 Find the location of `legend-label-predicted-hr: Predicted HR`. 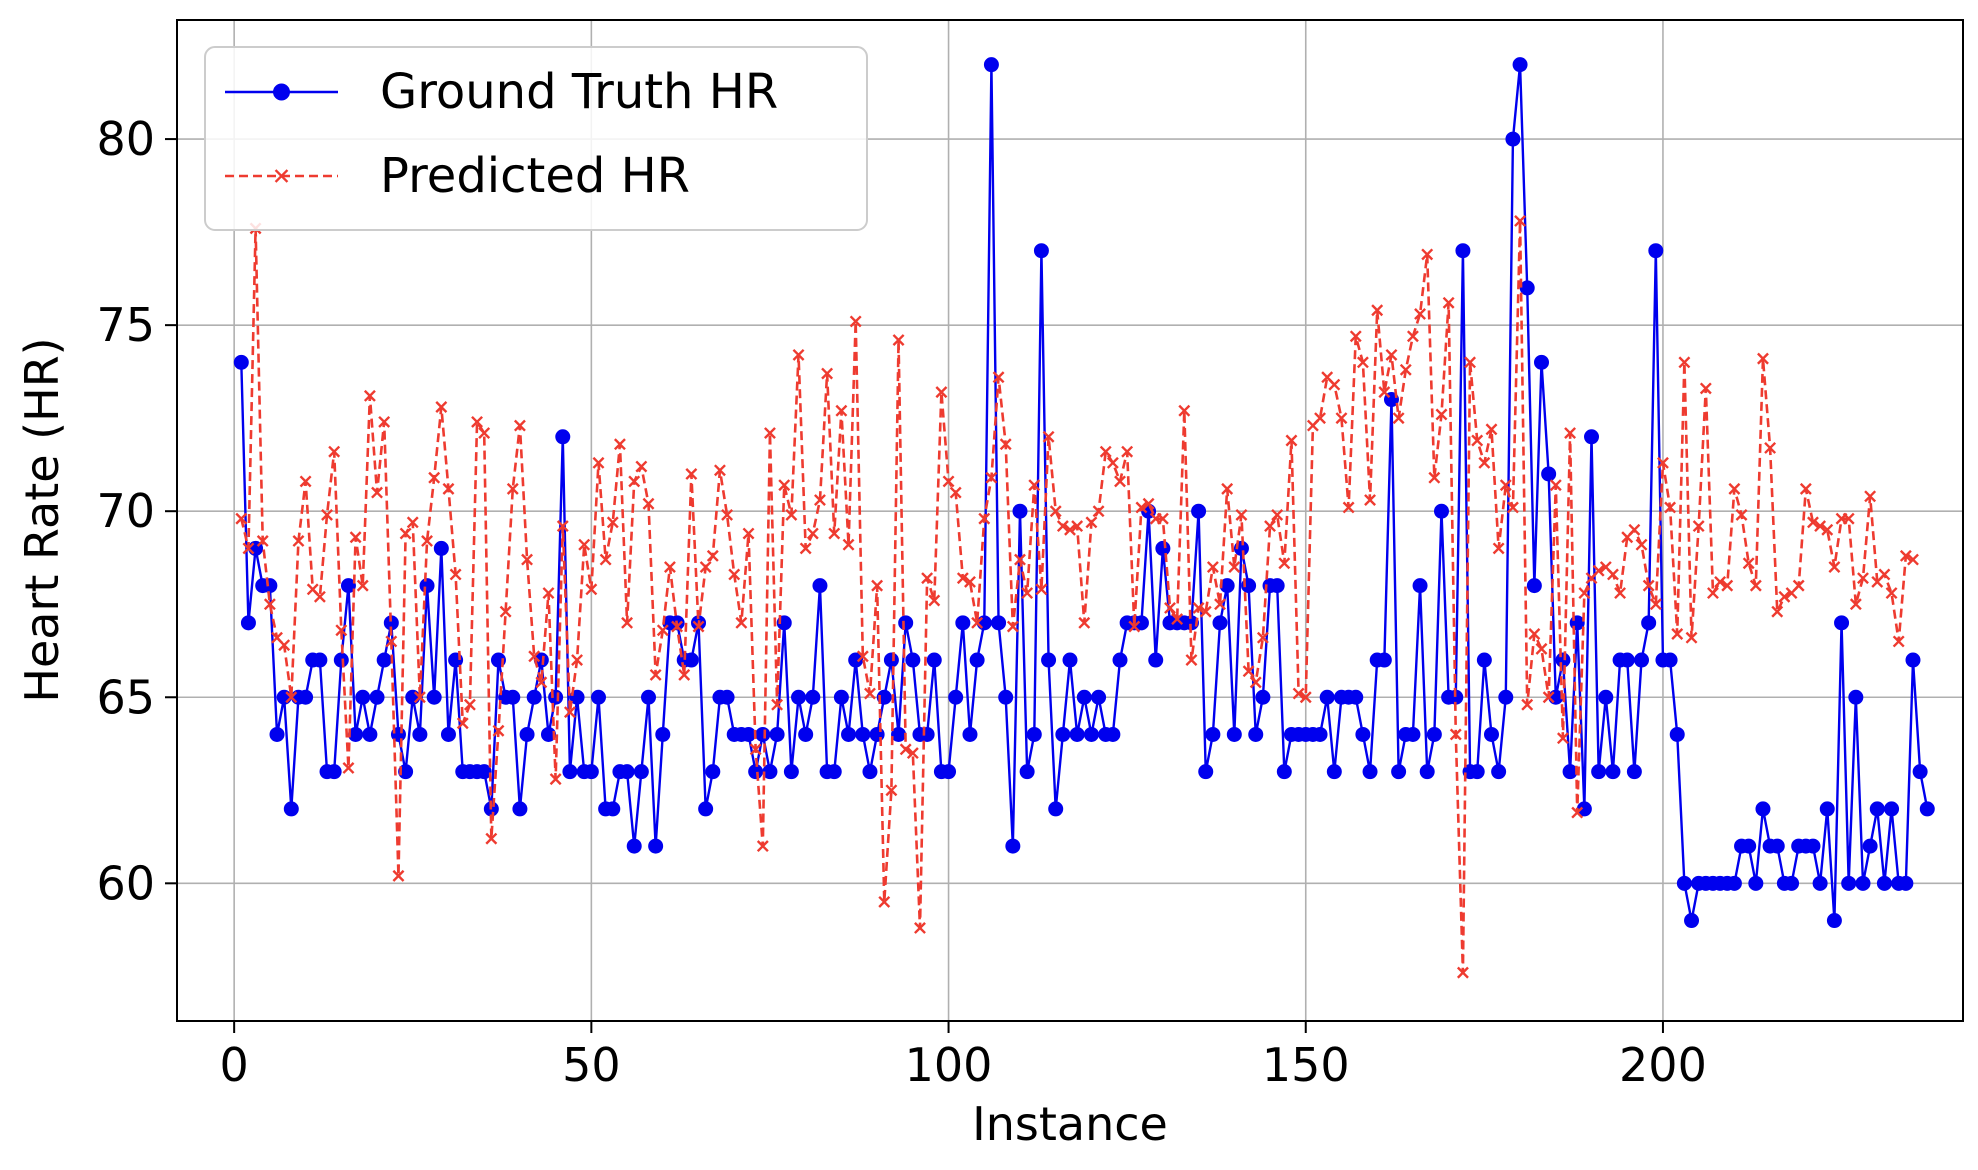

legend-label-predicted-hr: Predicted HR is located at coordinates (535, 176).